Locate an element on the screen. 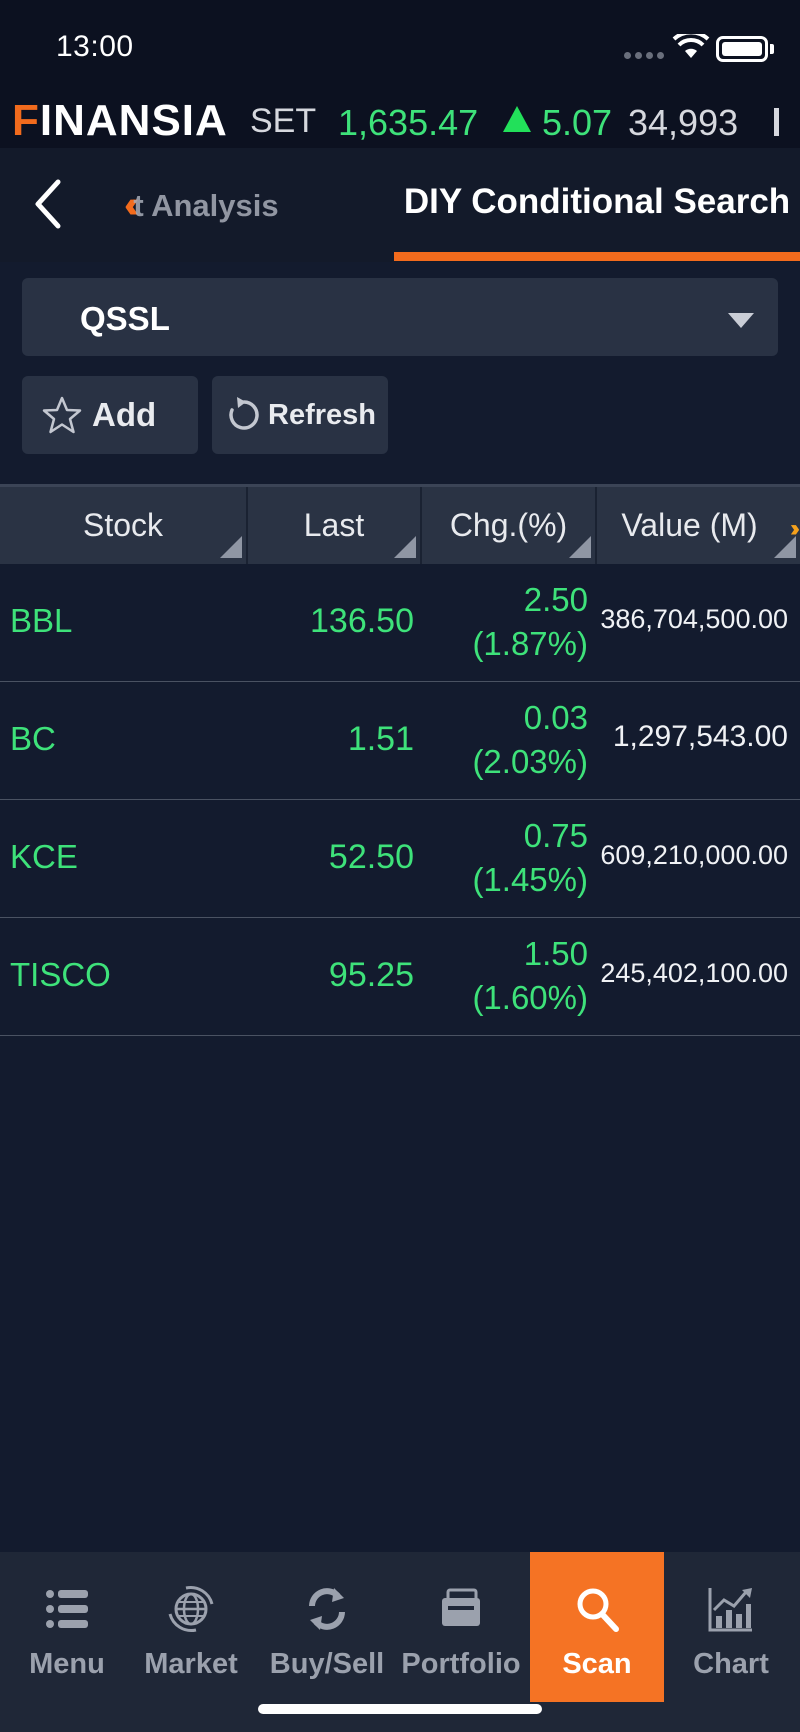 The width and height of the screenshot is (800, 1732). dropdown-caret-icon is located at coordinates (741, 320).